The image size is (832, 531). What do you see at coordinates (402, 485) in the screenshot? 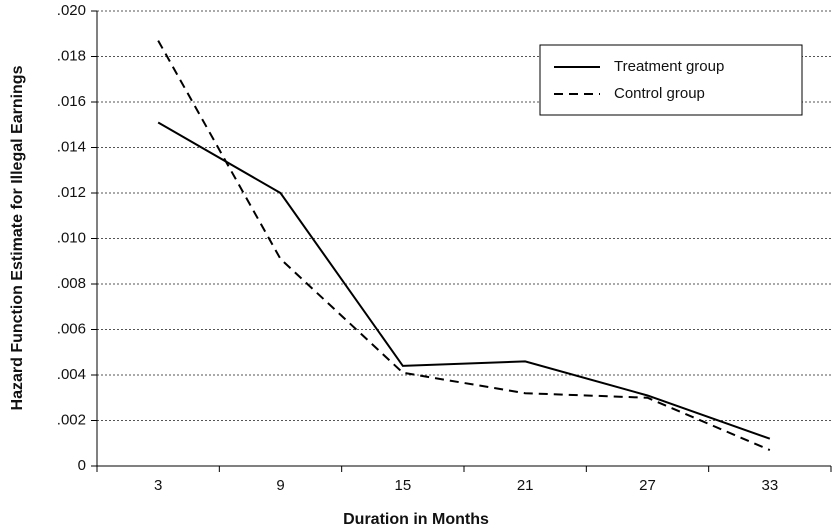
I see `x-tick-label: 15` at bounding box center [402, 485].